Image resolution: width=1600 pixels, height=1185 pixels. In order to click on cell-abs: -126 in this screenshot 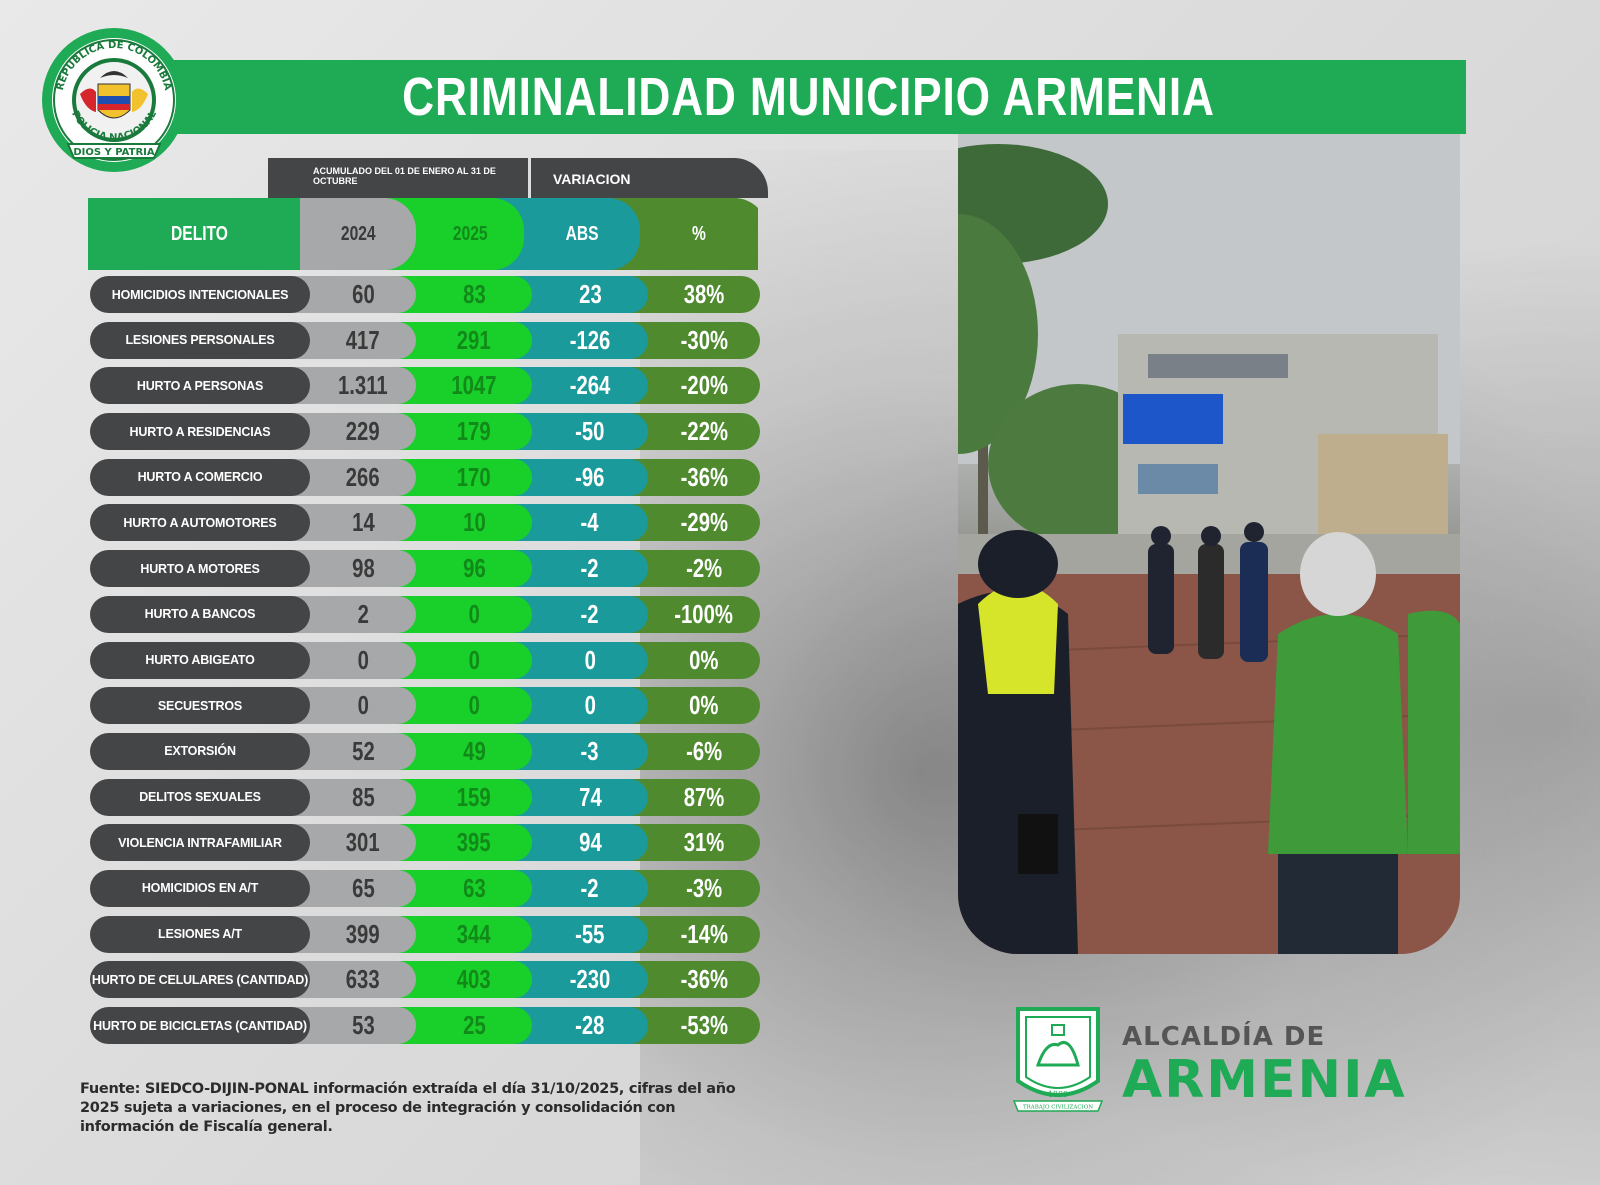, I will do `click(580, 340)`.